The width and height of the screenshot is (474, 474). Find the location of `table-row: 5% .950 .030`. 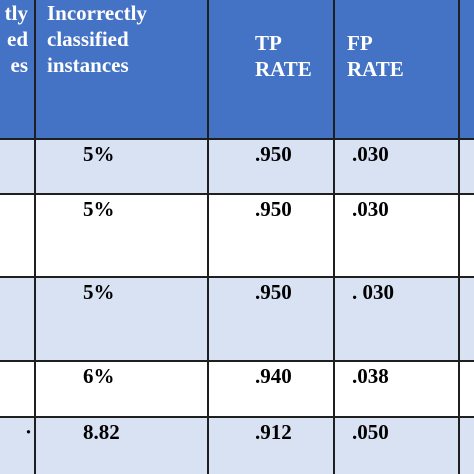

table-row: 5% .950 .030 is located at coordinates (237, 167).